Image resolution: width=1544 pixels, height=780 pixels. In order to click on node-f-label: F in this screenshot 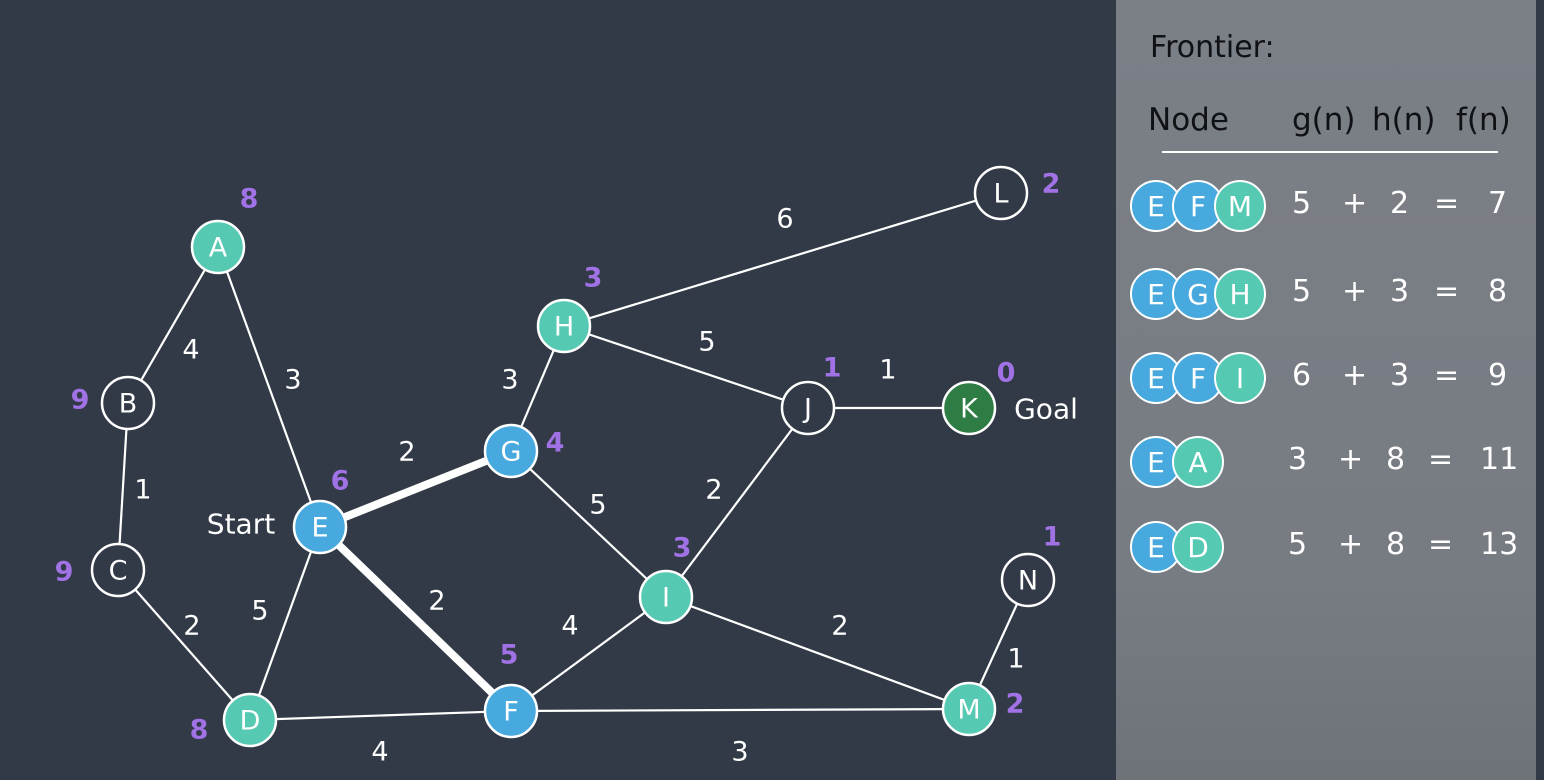, I will do `click(511, 712)`.